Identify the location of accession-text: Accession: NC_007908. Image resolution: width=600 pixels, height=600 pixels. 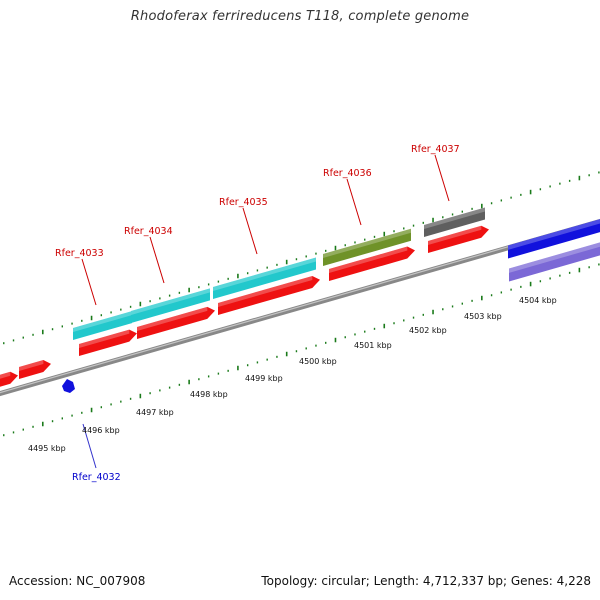
(77, 581).